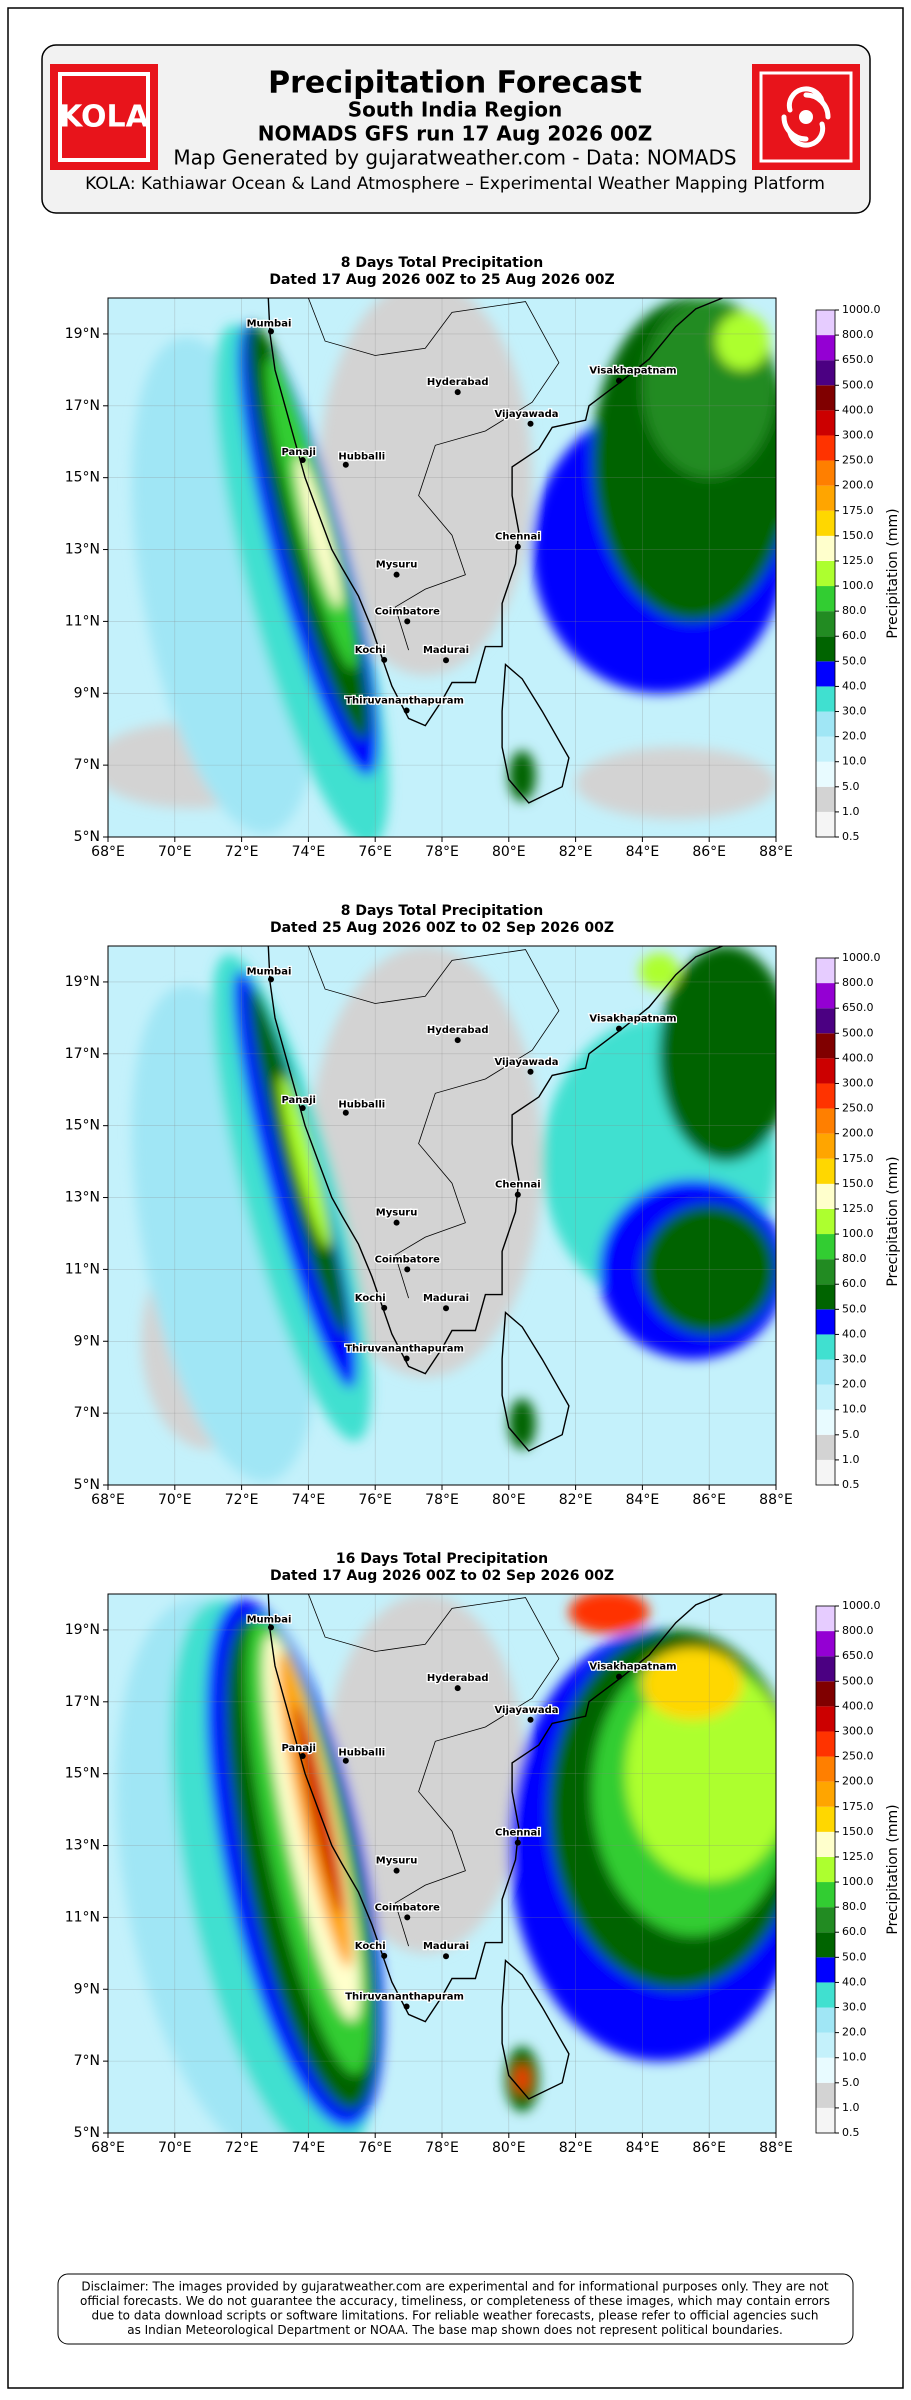 The width and height of the screenshot is (911, 2400). Describe the element at coordinates (309, 1500) in the screenshot. I see `x-tick-label: 74°E` at that location.